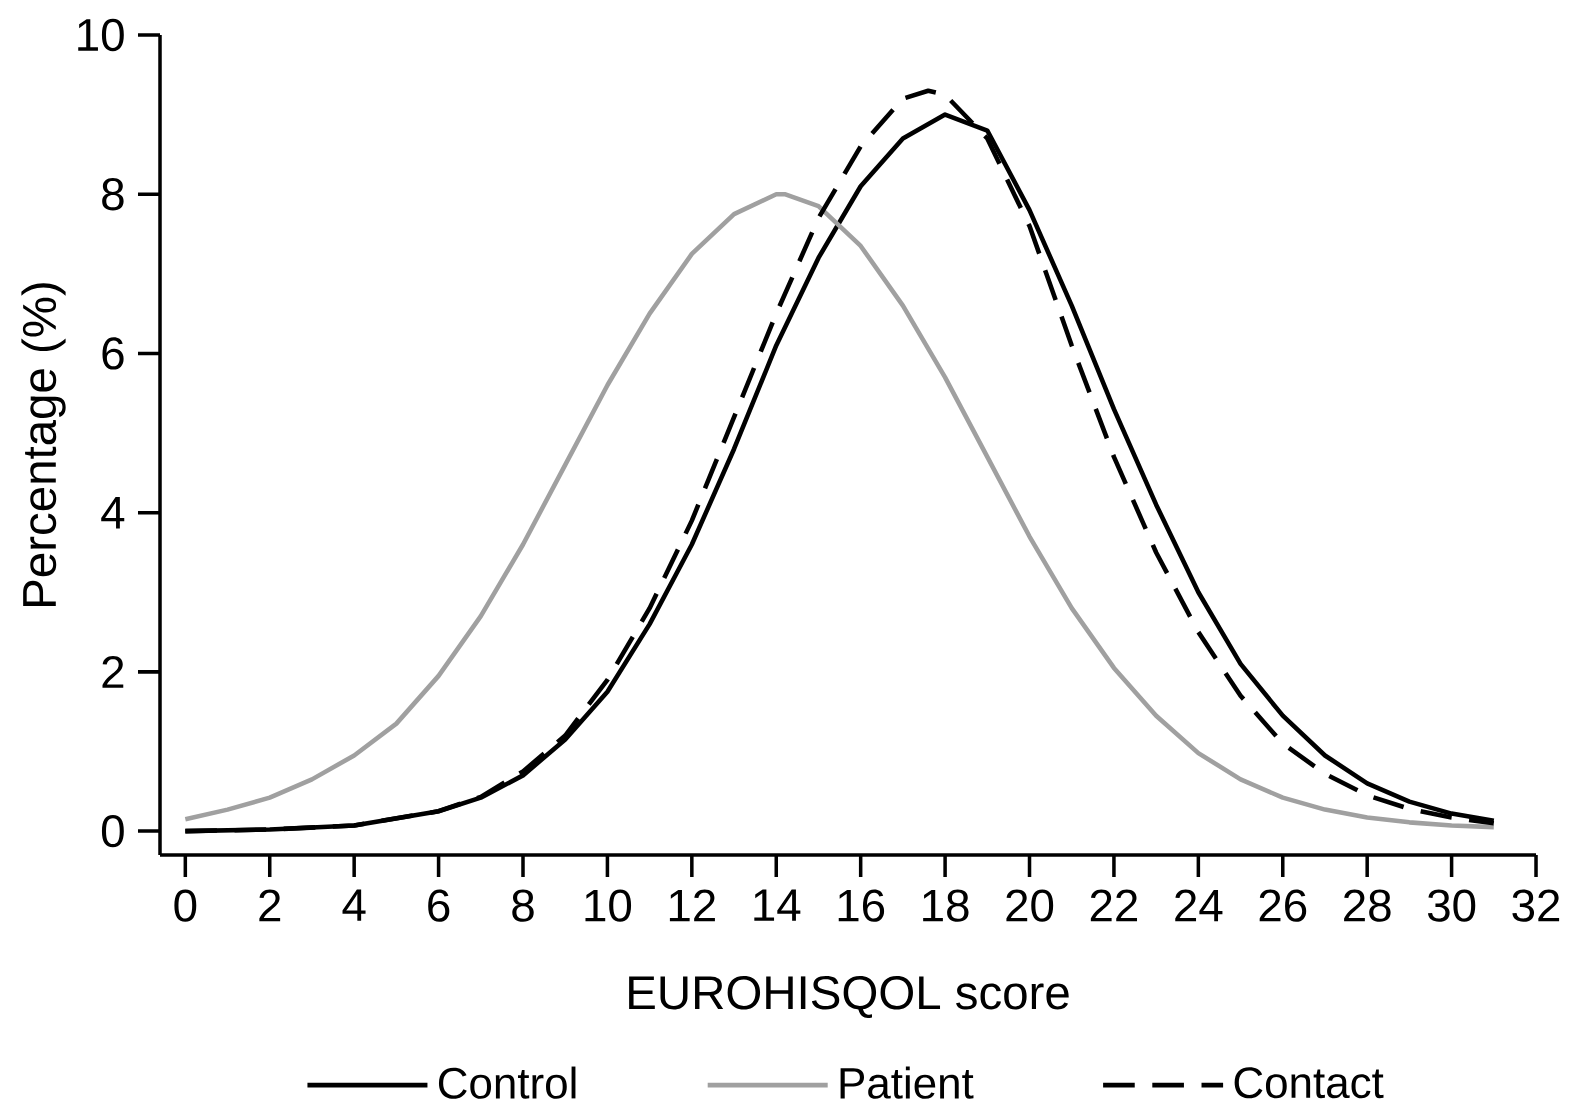 Image resolution: width=1586 pixels, height=1112 pixels. Describe the element at coordinates (270, 905) in the screenshot. I see `x-tick-label: 2` at that location.